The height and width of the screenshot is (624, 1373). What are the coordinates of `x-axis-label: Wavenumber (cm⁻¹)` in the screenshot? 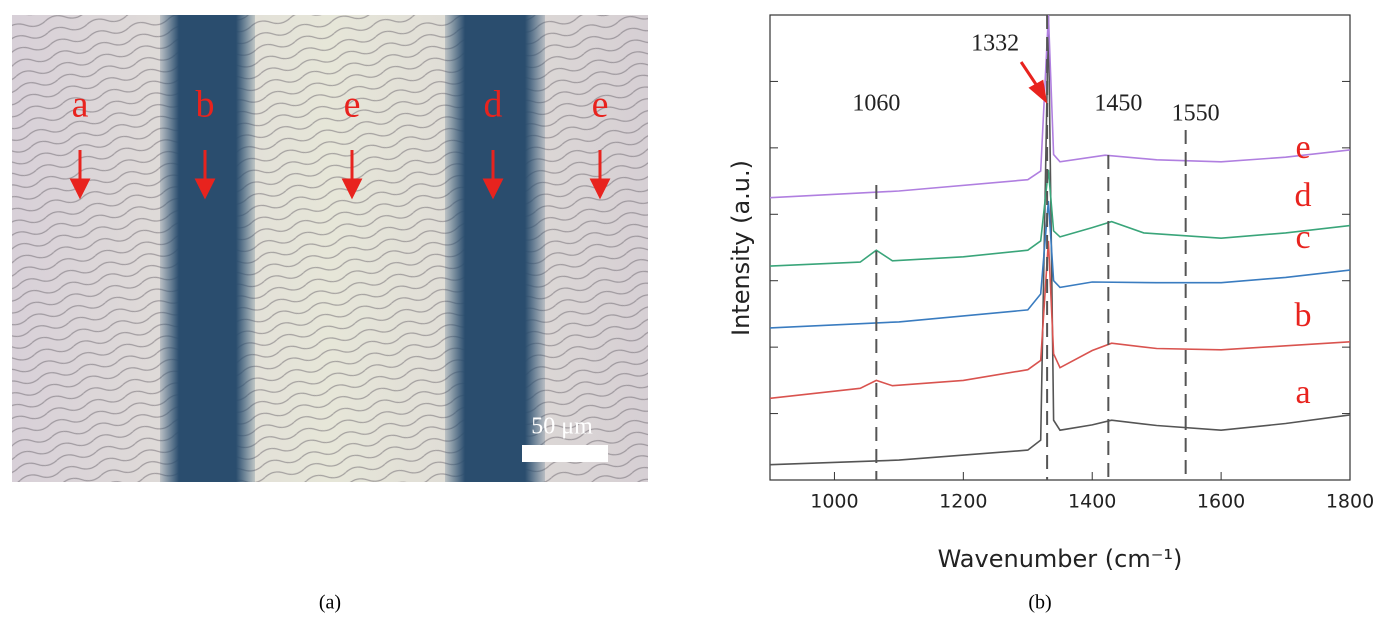 It's located at (1060, 559).